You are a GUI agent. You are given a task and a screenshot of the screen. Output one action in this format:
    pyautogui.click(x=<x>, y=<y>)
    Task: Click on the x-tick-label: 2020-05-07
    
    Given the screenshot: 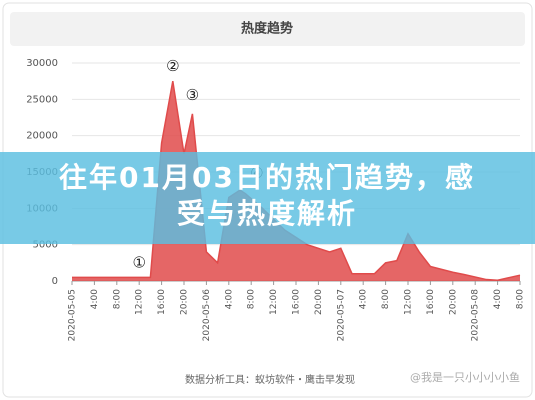 What is the action you would take?
    pyautogui.click(x=341, y=315)
    